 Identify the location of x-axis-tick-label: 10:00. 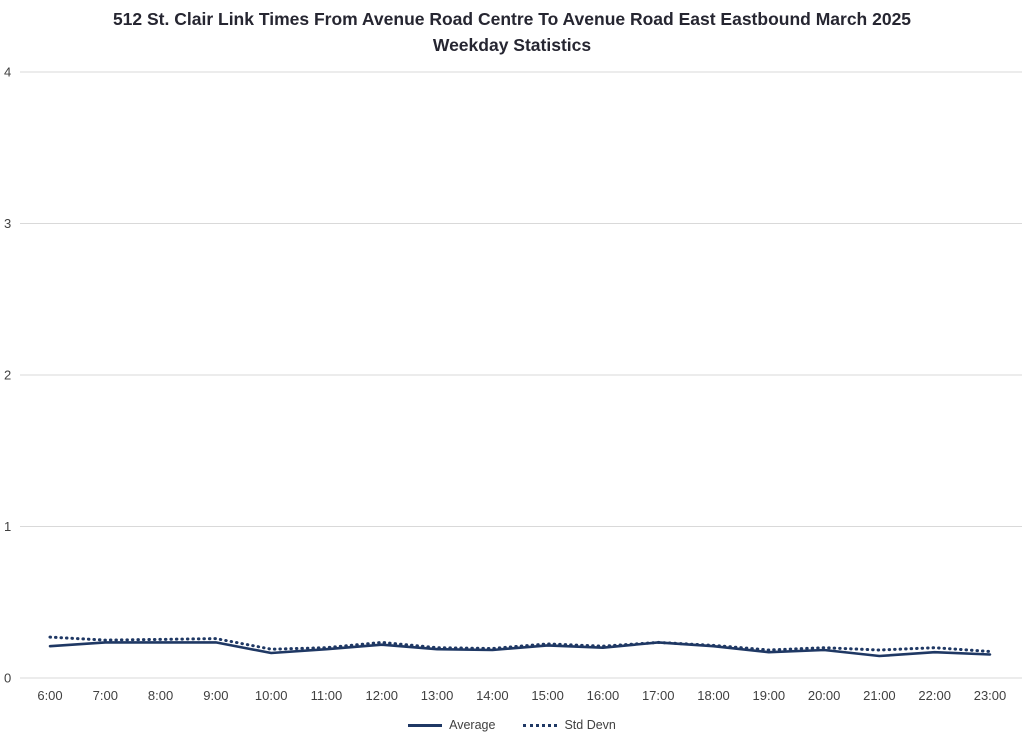
(271, 695).